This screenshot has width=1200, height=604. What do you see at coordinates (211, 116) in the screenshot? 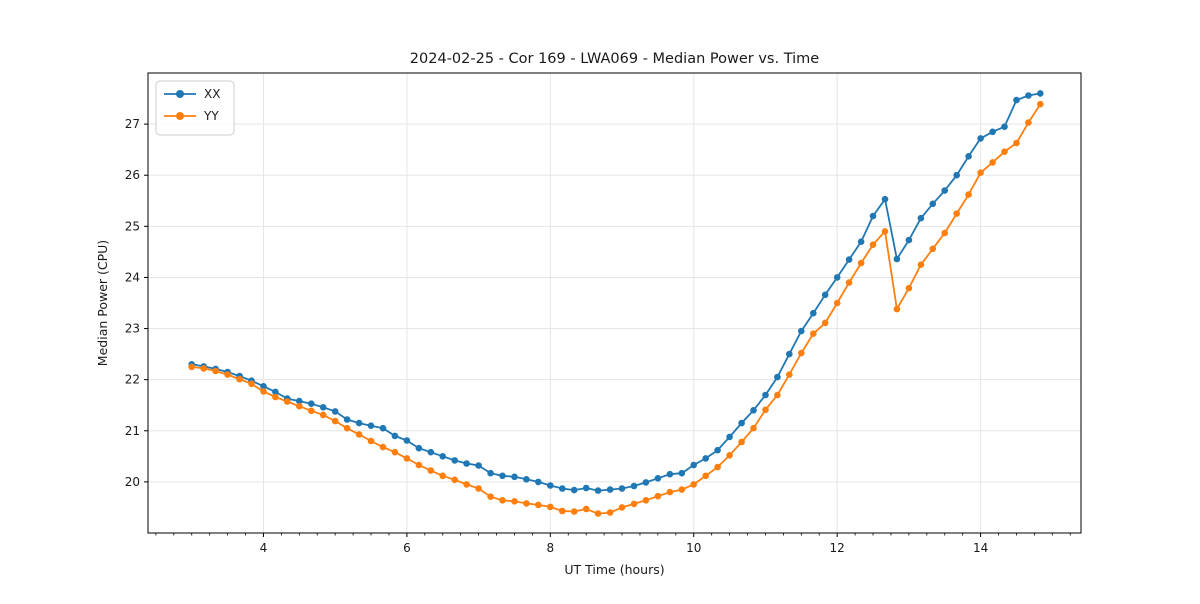
I see `legend-label-yy: YY` at bounding box center [211, 116].